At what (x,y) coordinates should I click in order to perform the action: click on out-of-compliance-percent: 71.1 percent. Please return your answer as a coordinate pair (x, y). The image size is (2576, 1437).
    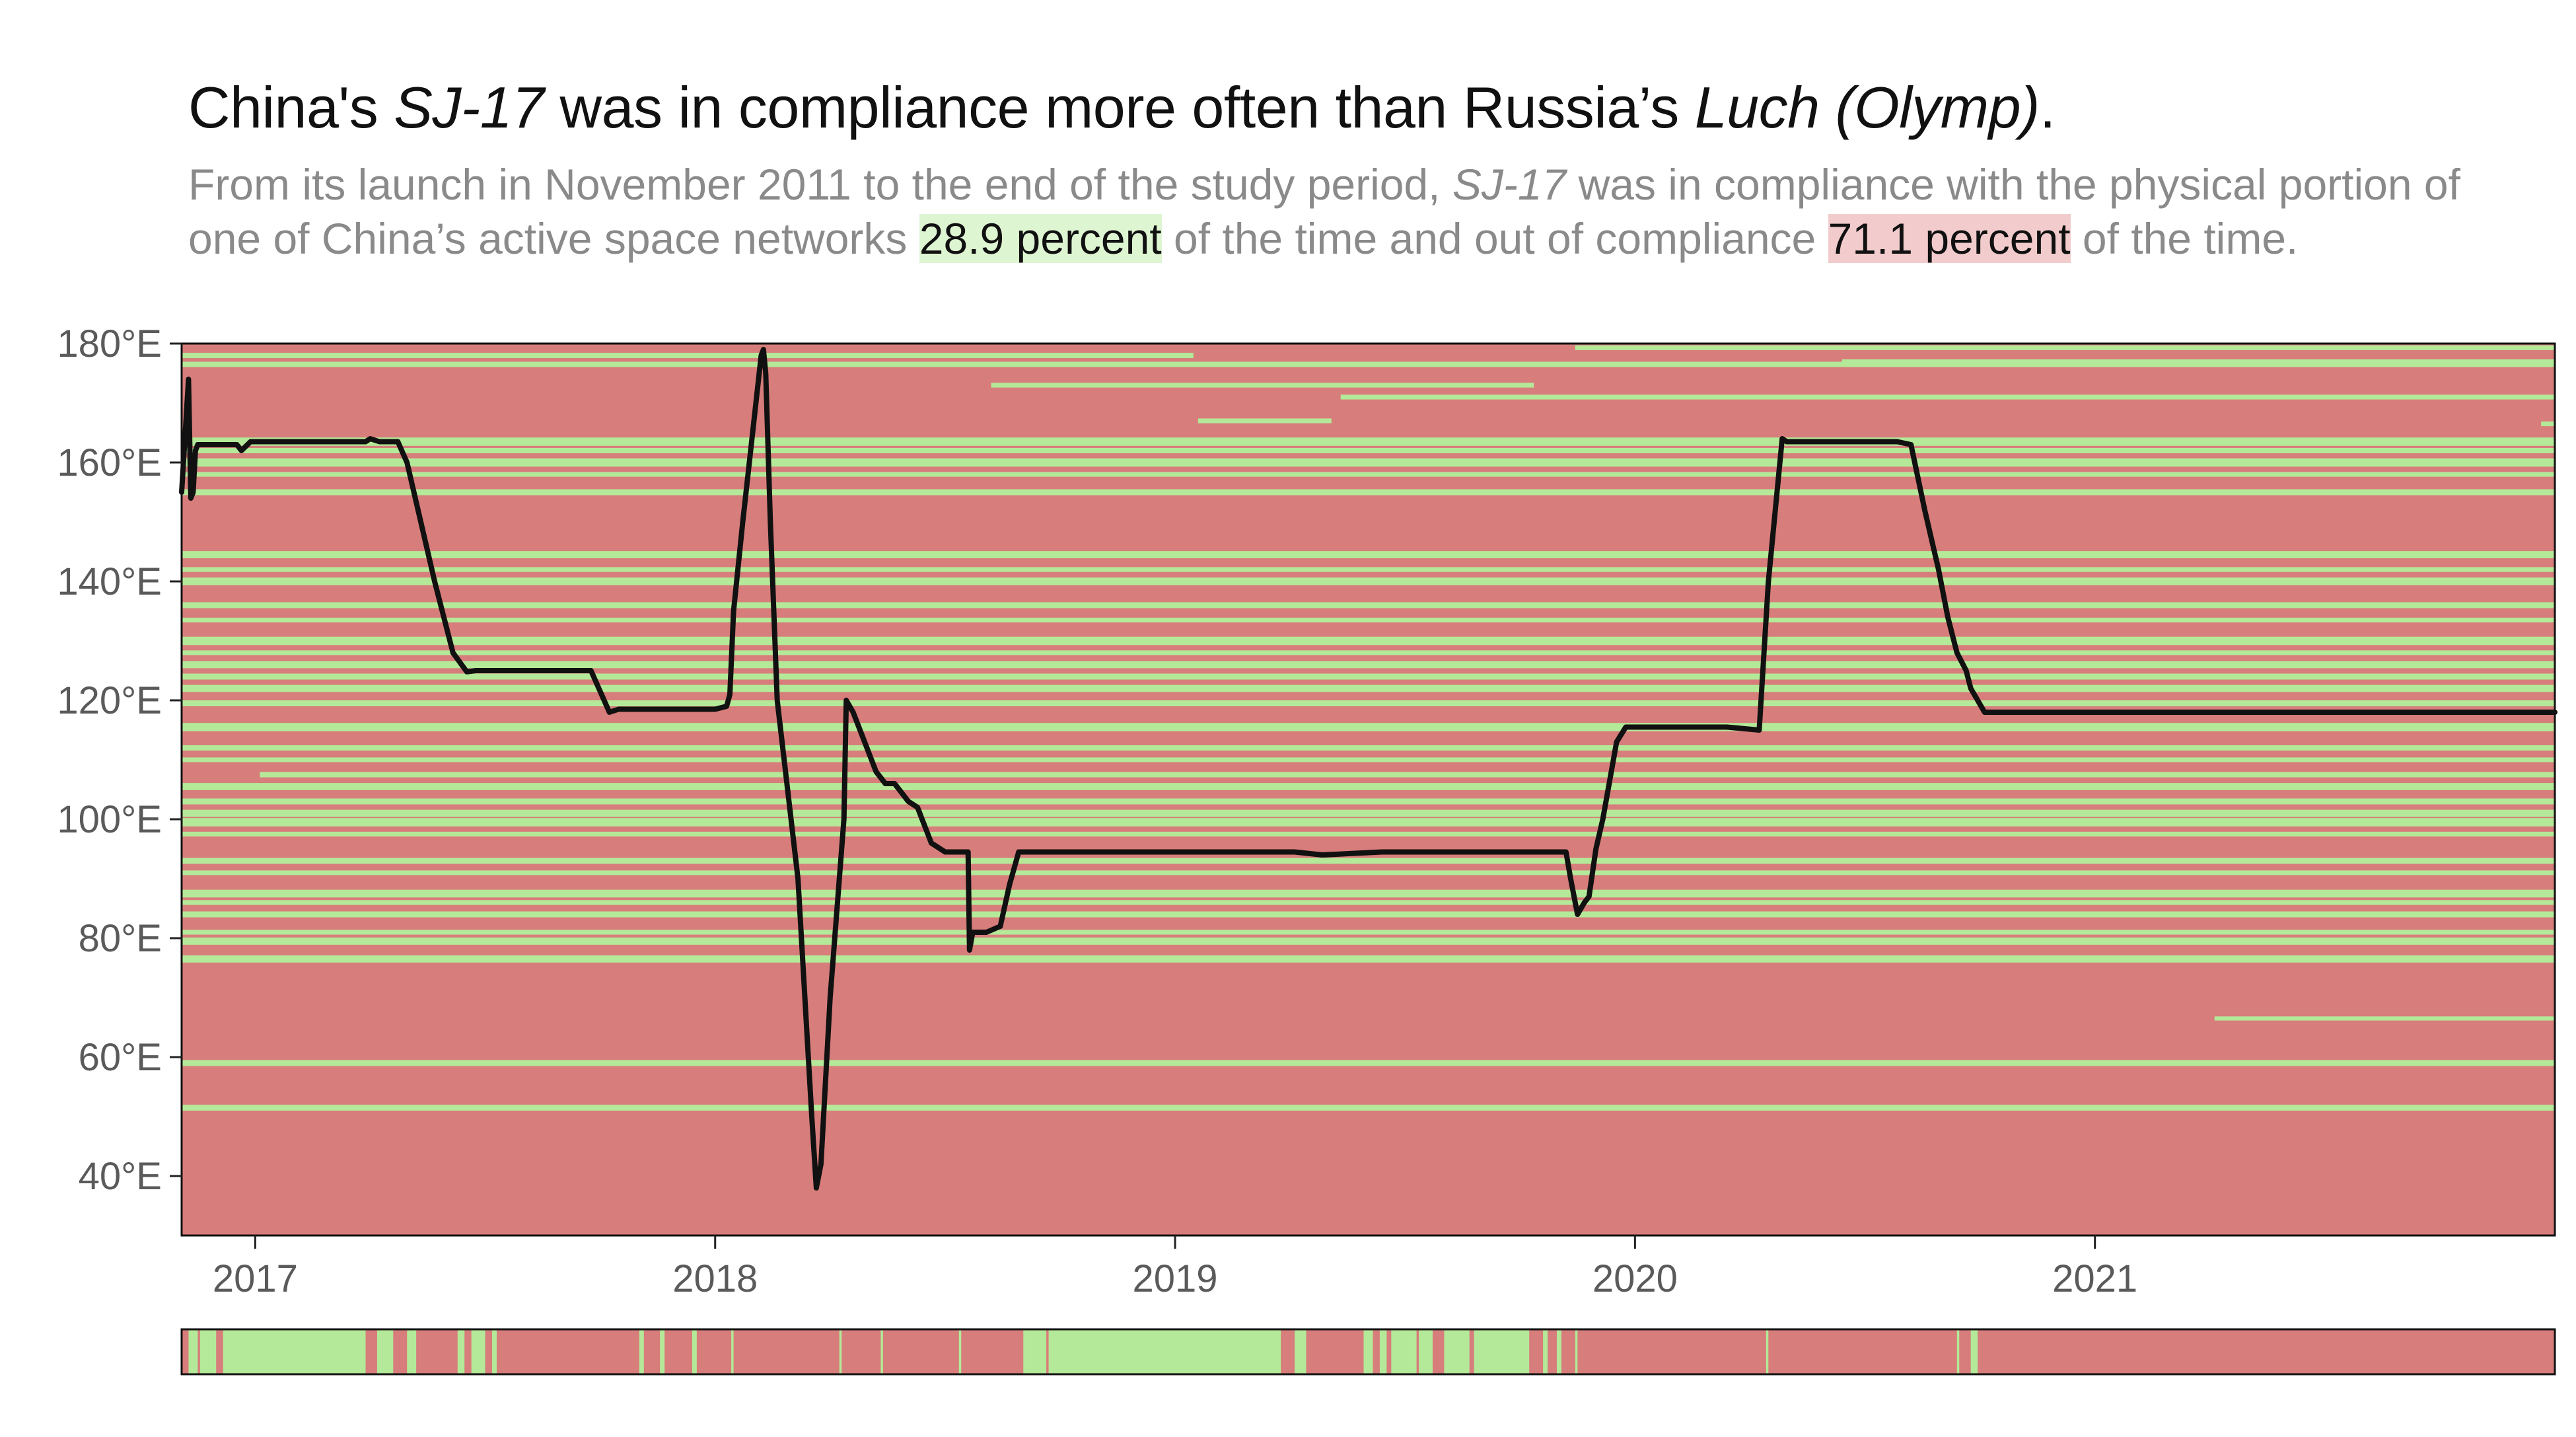
    Looking at the image, I should click on (1950, 238).